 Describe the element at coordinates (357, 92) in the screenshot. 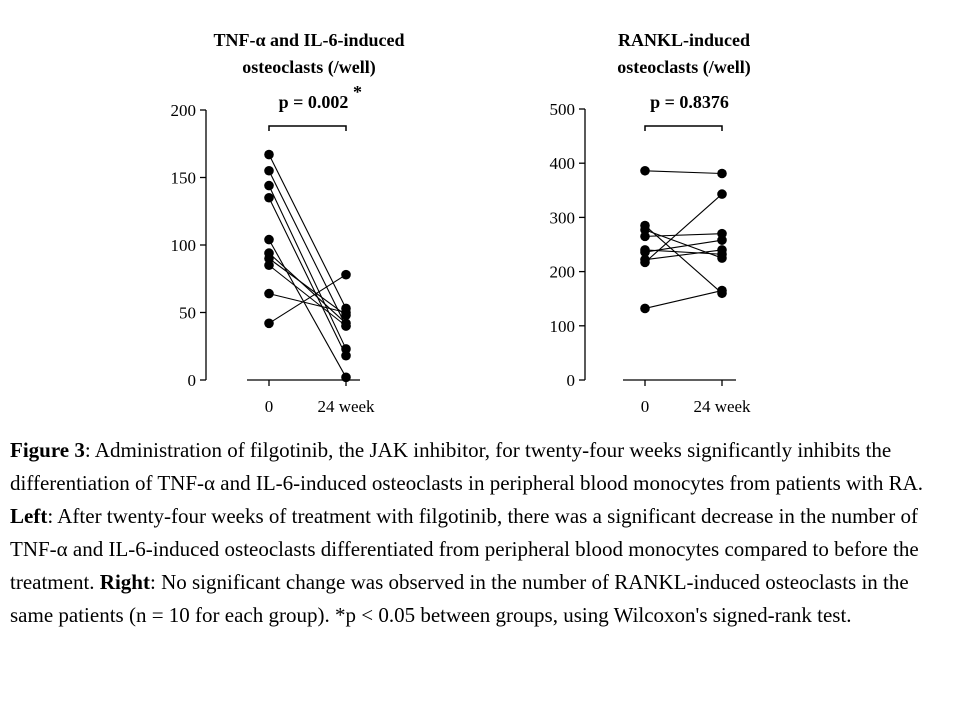

I see `left-p-value-asterisk: *` at that location.